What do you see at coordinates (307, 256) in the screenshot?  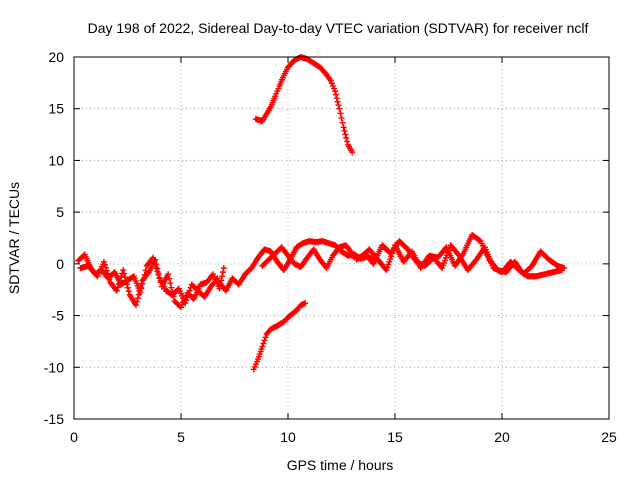 I see `series-track-d` at bounding box center [307, 256].